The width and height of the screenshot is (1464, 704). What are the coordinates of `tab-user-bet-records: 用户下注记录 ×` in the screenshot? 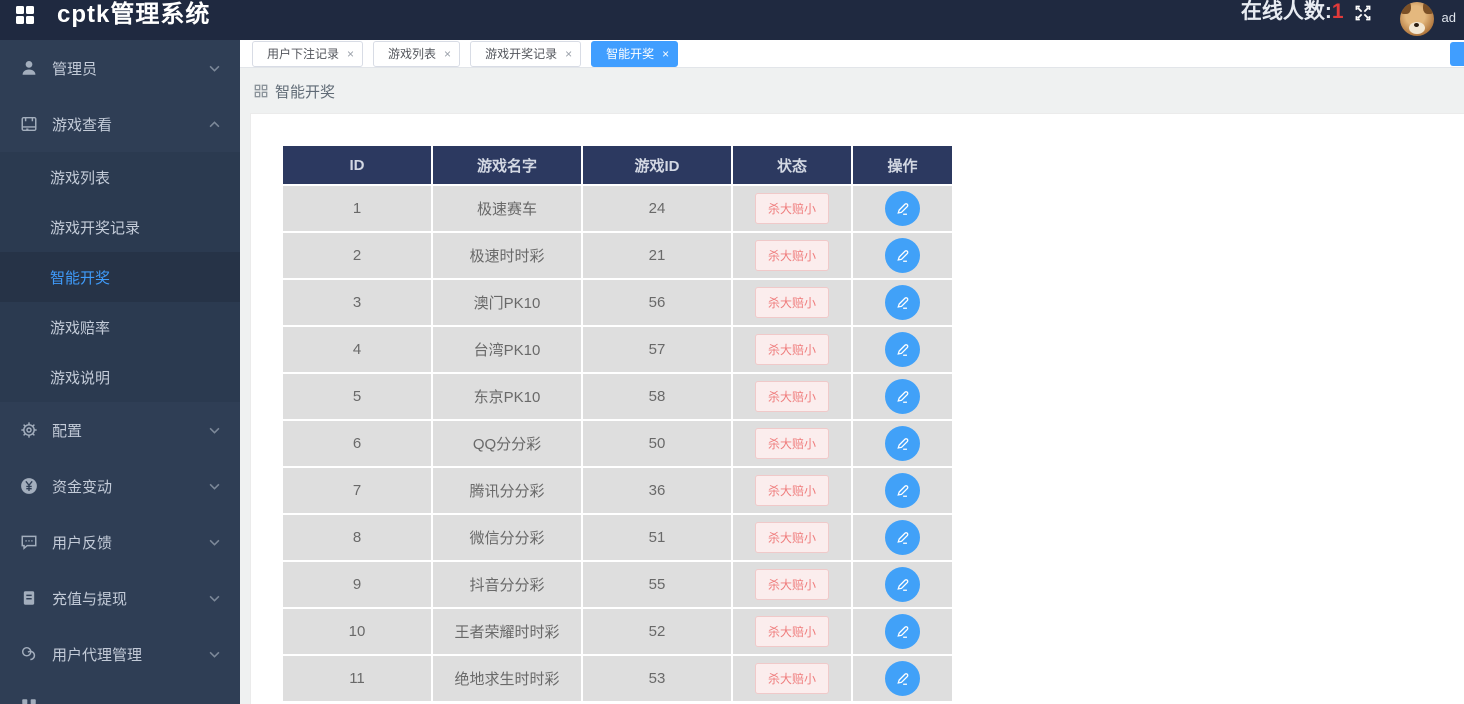 It's located at (308, 53).